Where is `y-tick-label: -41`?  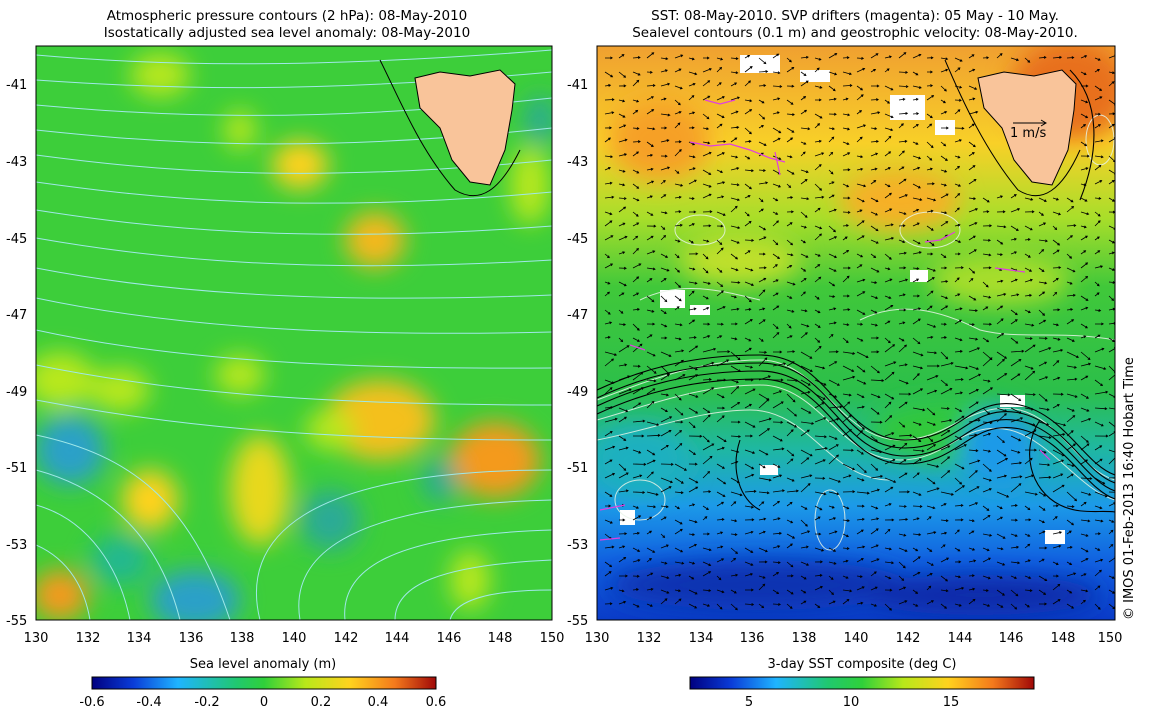
y-tick-label: -41 is located at coordinates (577, 85).